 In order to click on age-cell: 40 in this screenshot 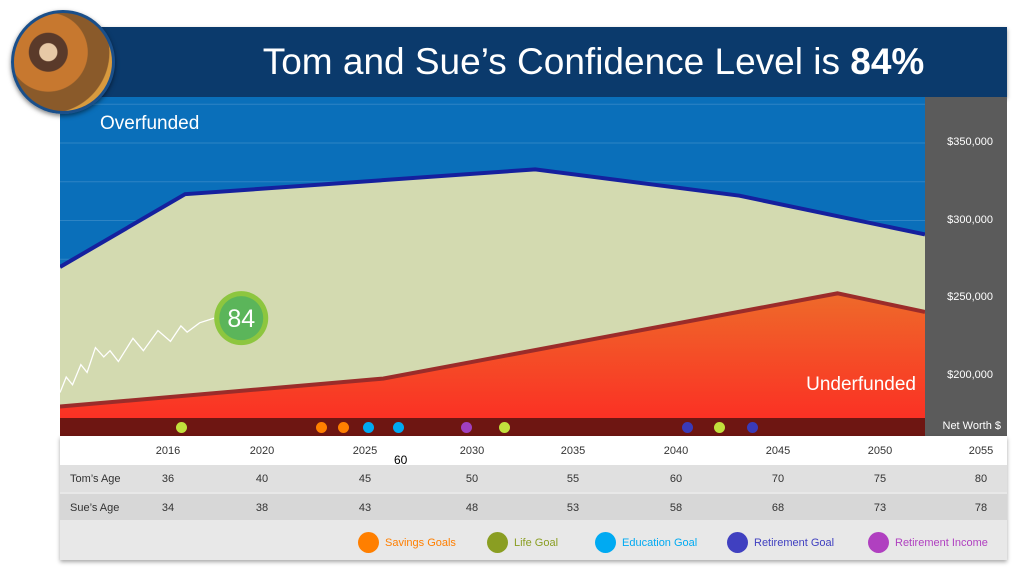, I will do `click(262, 479)`.